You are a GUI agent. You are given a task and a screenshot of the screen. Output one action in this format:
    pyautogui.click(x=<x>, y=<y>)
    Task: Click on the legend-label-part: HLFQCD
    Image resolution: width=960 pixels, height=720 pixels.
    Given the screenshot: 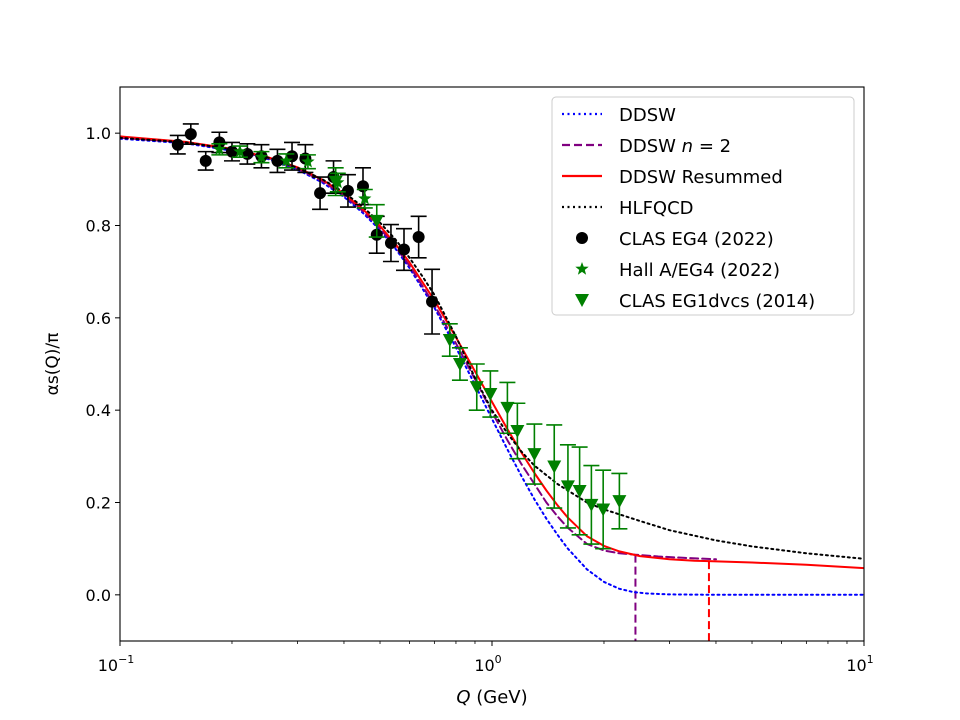 What is the action you would take?
    pyautogui.click(x=656, y=208)
    